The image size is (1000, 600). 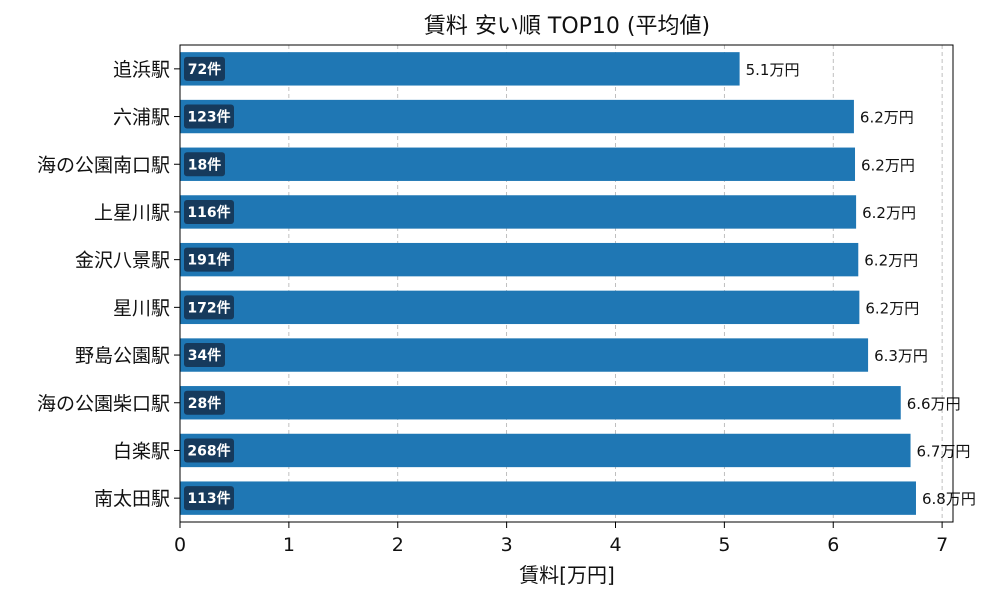 I want to click on count-label: 18件, so click(x=204, y=164).